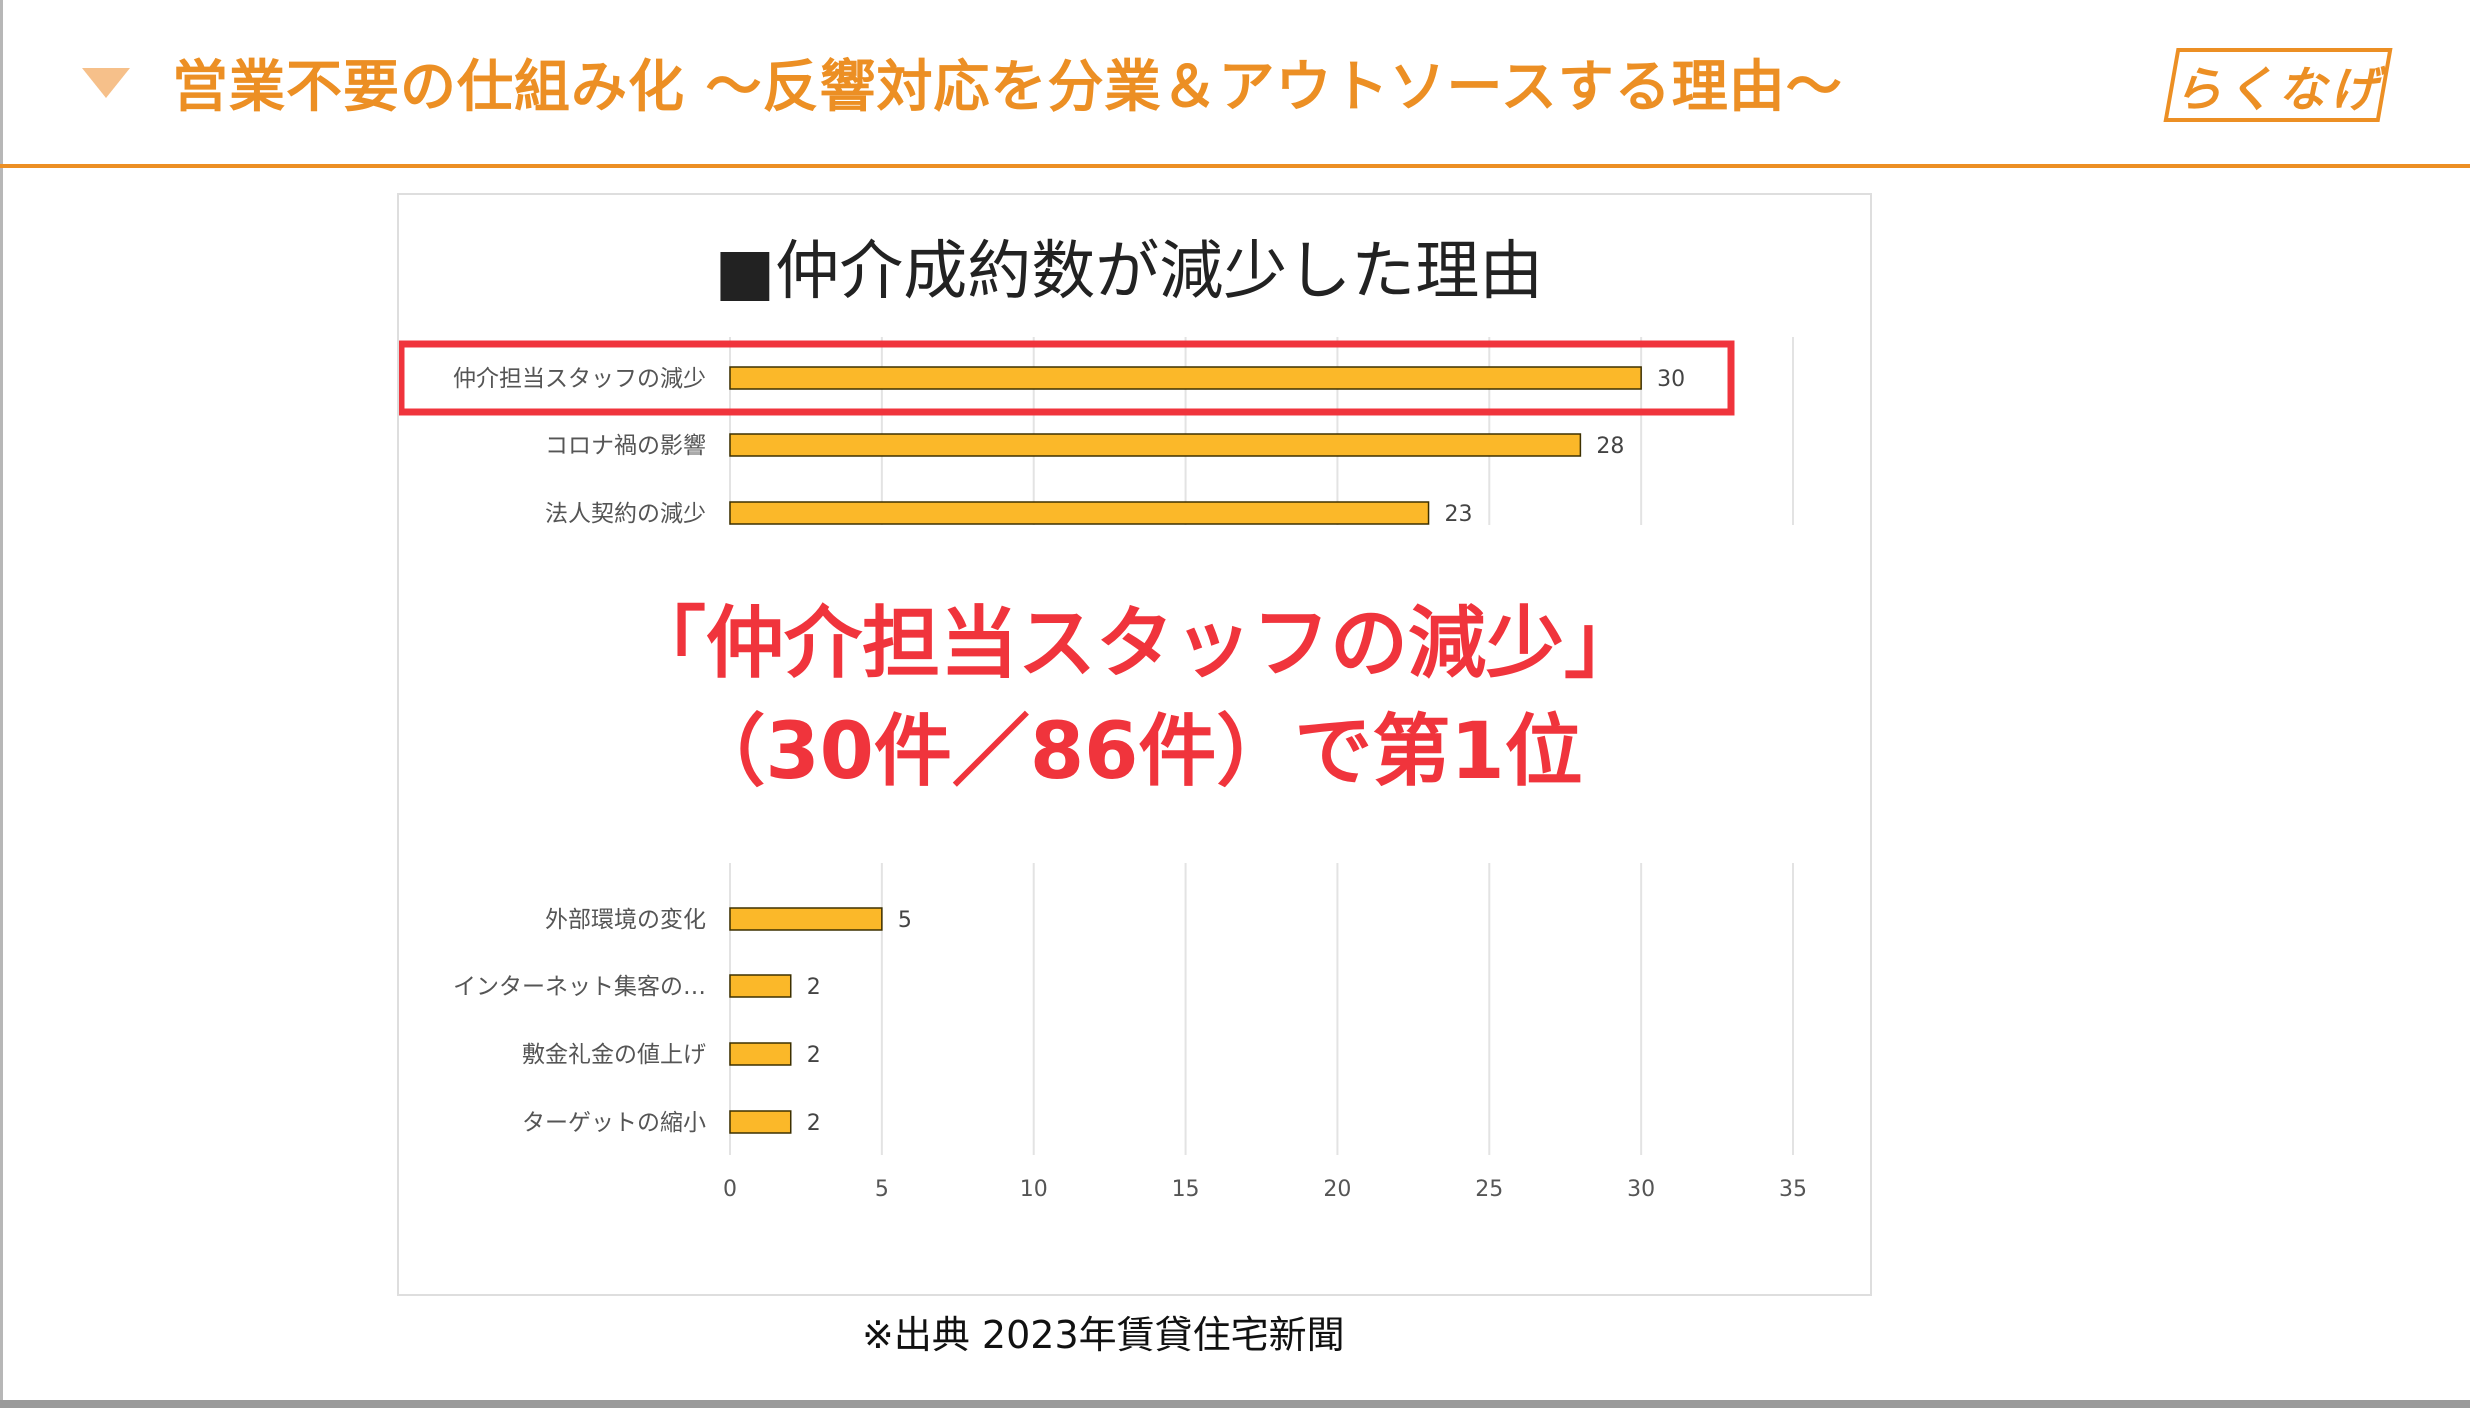 The width and height of the screenshot is (2470, 1408). What do you see at coordinates (730, 1189) in the screenshot?
I see `x-tick-label: 0` at bounding box center [730, 1189].